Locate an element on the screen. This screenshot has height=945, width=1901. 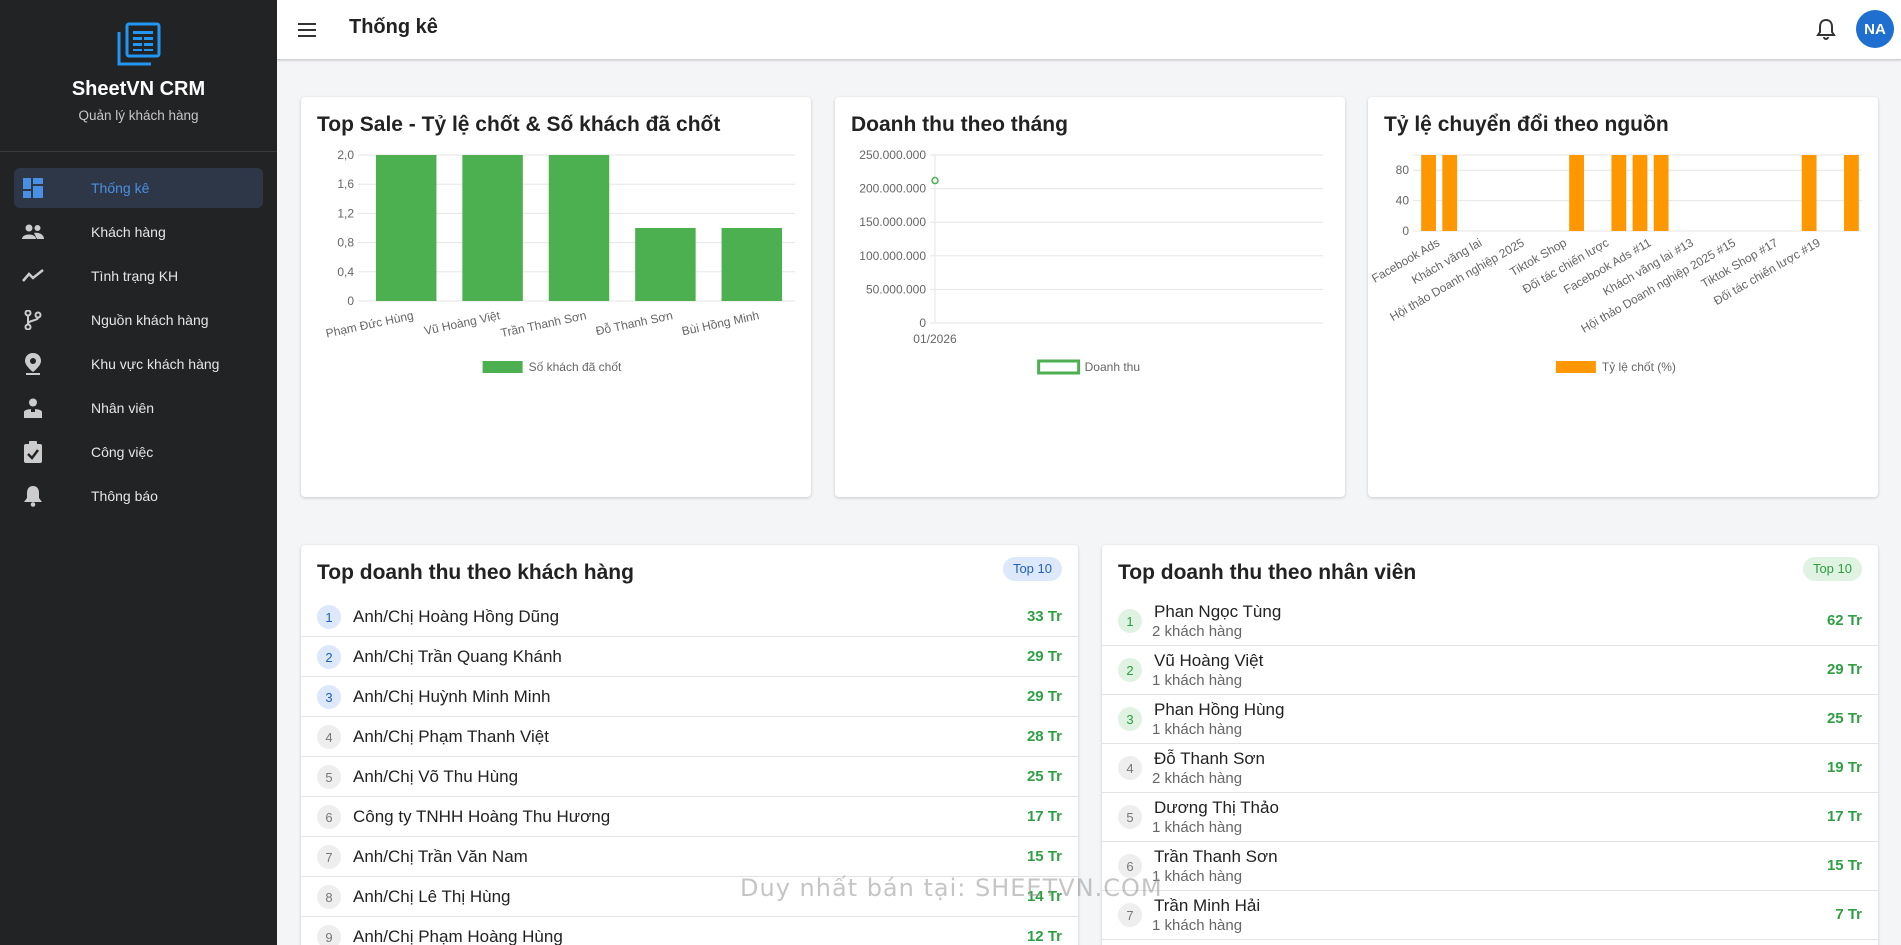
customer-name: Anh/Chị Lê Thị Hùng is located at coordinates (432, 896).